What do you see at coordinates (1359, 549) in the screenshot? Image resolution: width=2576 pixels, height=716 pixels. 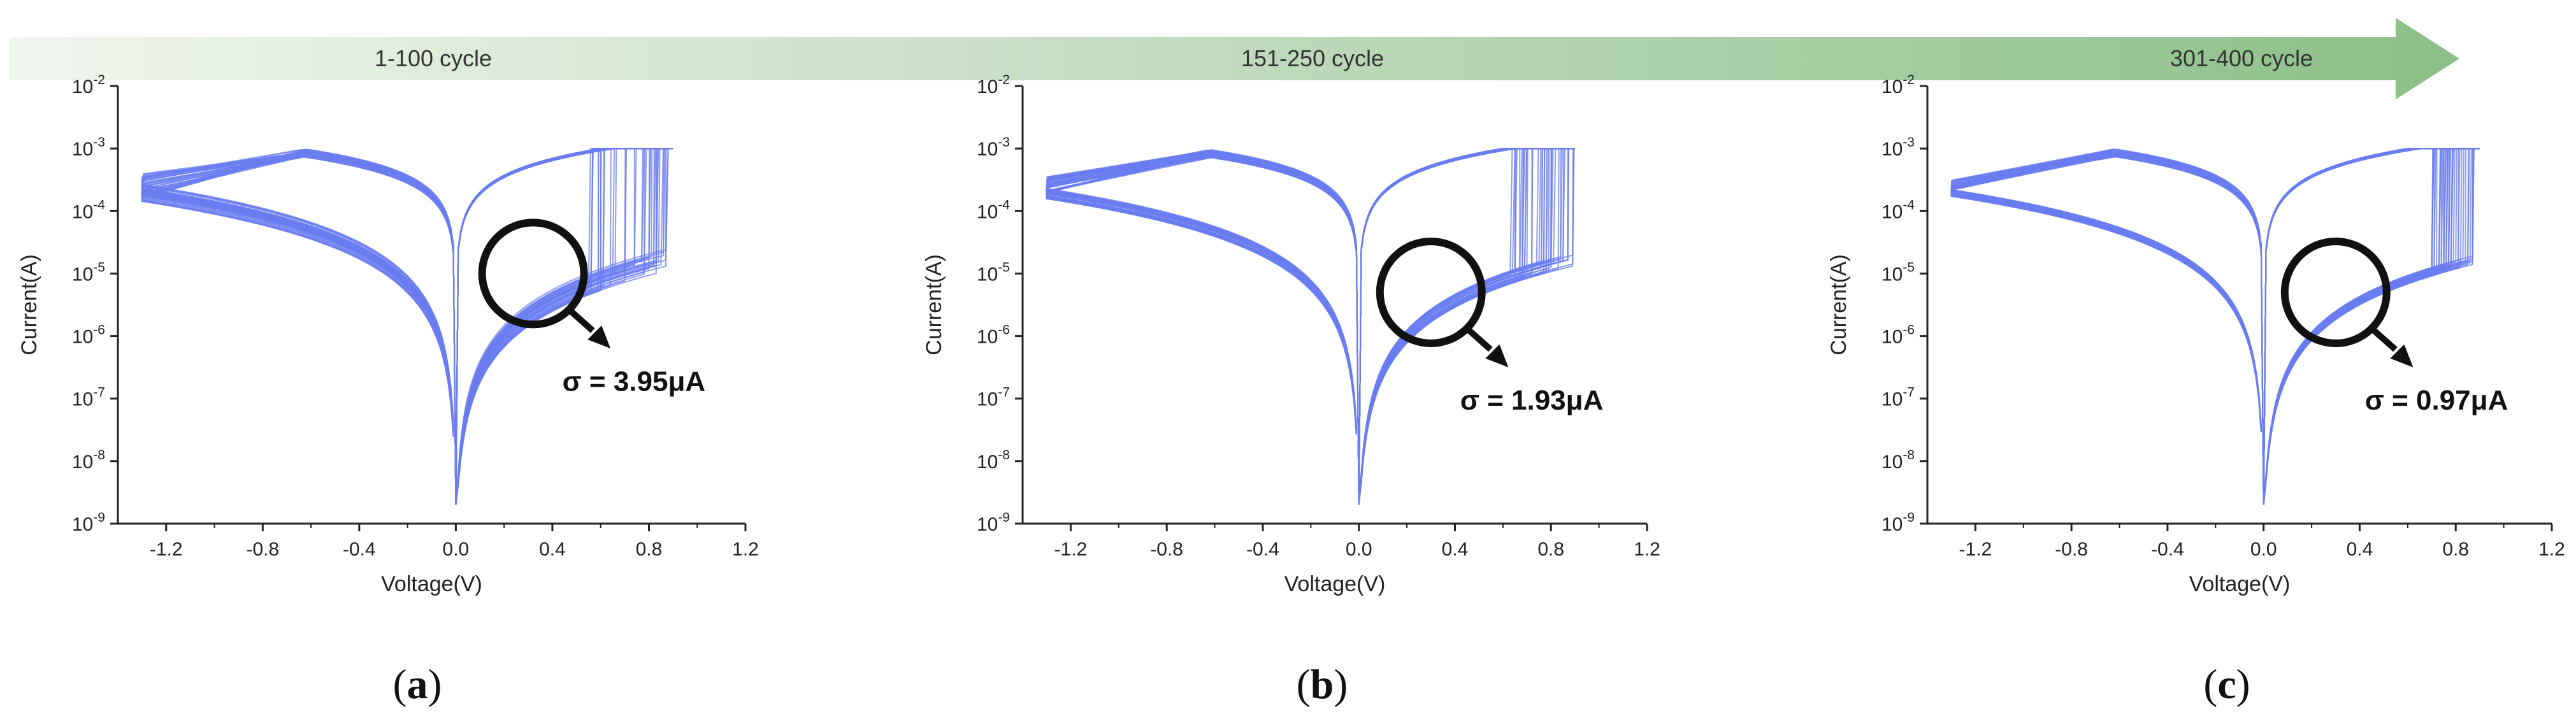 I see `x-tick-label-b-3: 0.0` at bounding box center [1359, 549].